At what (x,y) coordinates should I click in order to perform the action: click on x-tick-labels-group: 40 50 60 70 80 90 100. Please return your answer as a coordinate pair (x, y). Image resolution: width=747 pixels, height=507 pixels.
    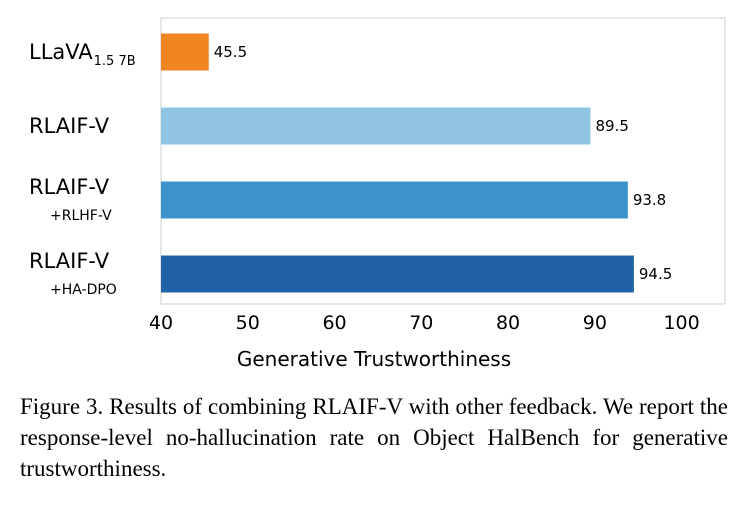
    Looking at the image, I should click on (424, 323).